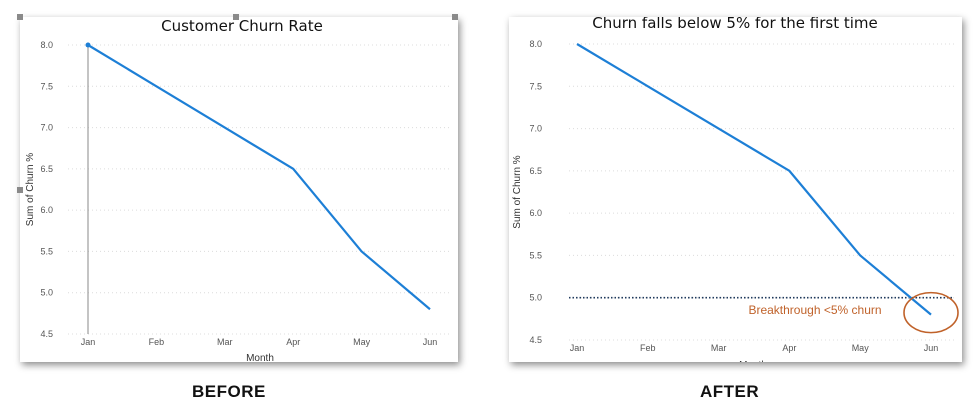 The image size is (980, 419). Describe the element at coordinates (931, 312) in the screenshot. I see `annotation-circle` at that location.